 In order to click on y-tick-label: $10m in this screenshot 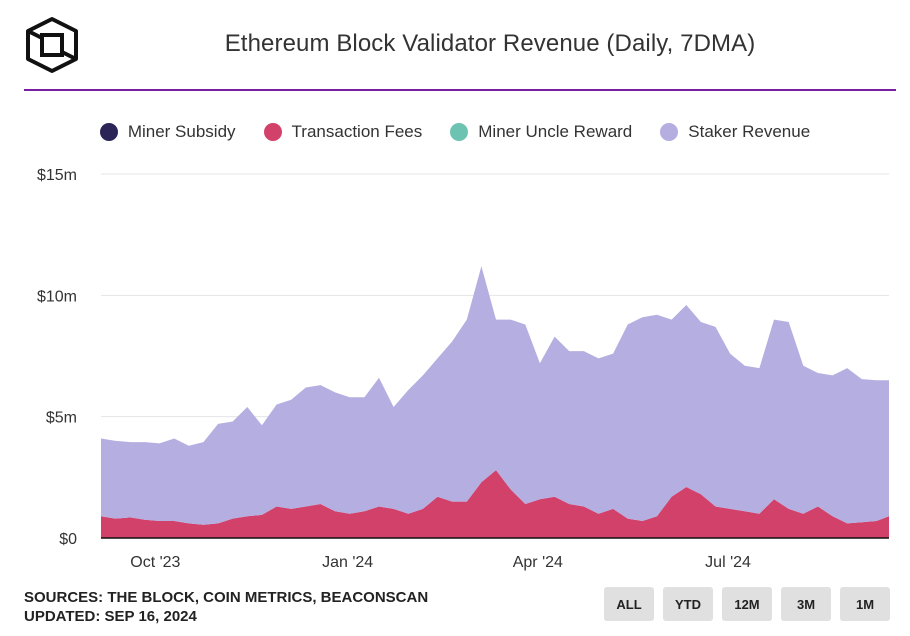, I will do `click(57, 296)`.